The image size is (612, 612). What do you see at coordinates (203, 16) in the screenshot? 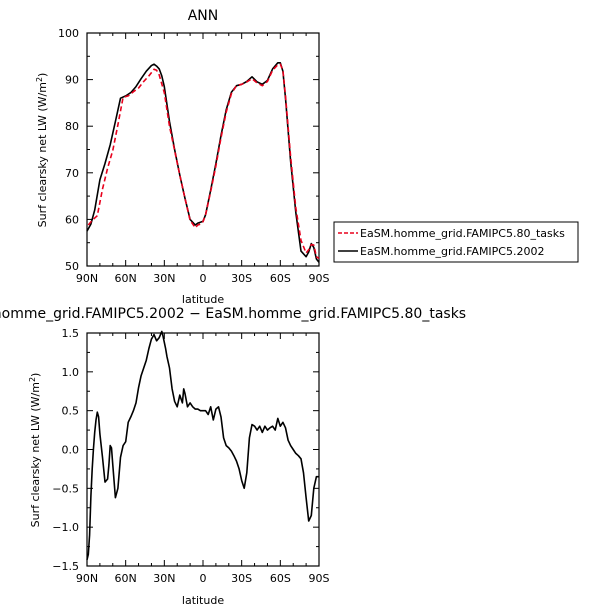
I see `top-chart-title: ANN` at bounding box center [203, 16].